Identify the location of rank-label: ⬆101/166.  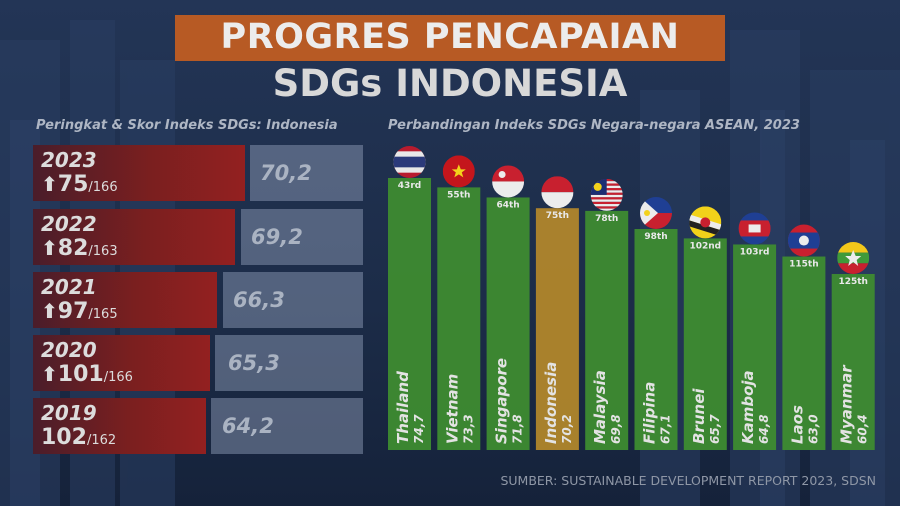
(87, 376).